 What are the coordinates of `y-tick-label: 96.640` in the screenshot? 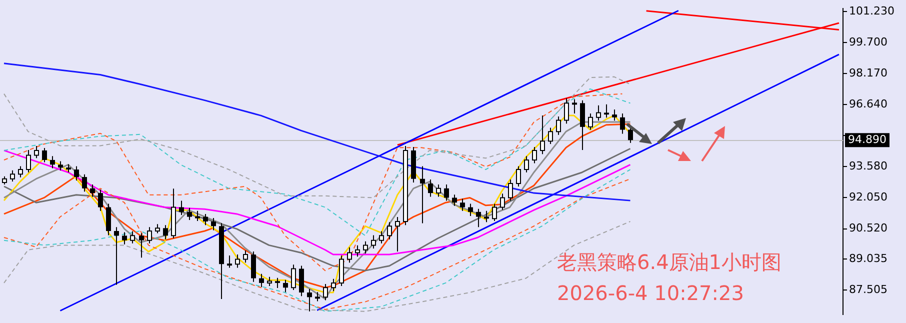 It's located at (868, 103).